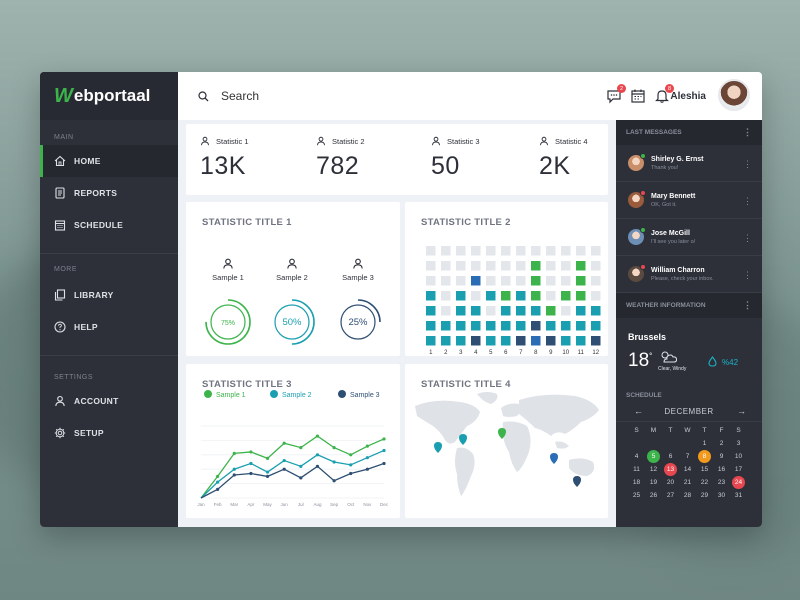 The image size is (800, 600). What do you see at coordinates (636, 456) in the screenshot?
I see `calendar-day: 4` at bounding box center [636, 456].